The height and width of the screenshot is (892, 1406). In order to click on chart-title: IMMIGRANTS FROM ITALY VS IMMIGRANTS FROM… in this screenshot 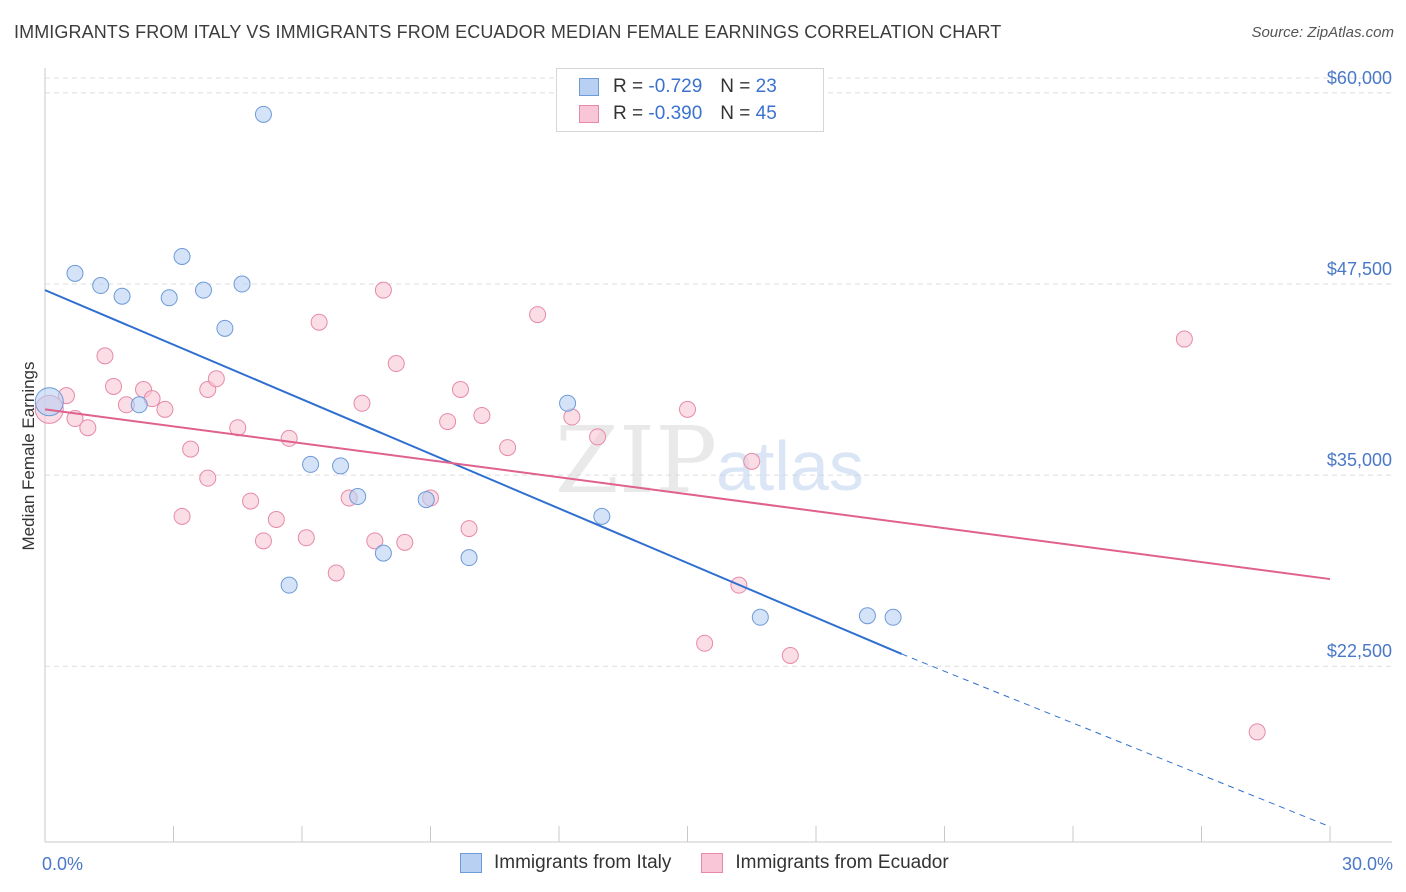, I will do `click(508, 32)`.